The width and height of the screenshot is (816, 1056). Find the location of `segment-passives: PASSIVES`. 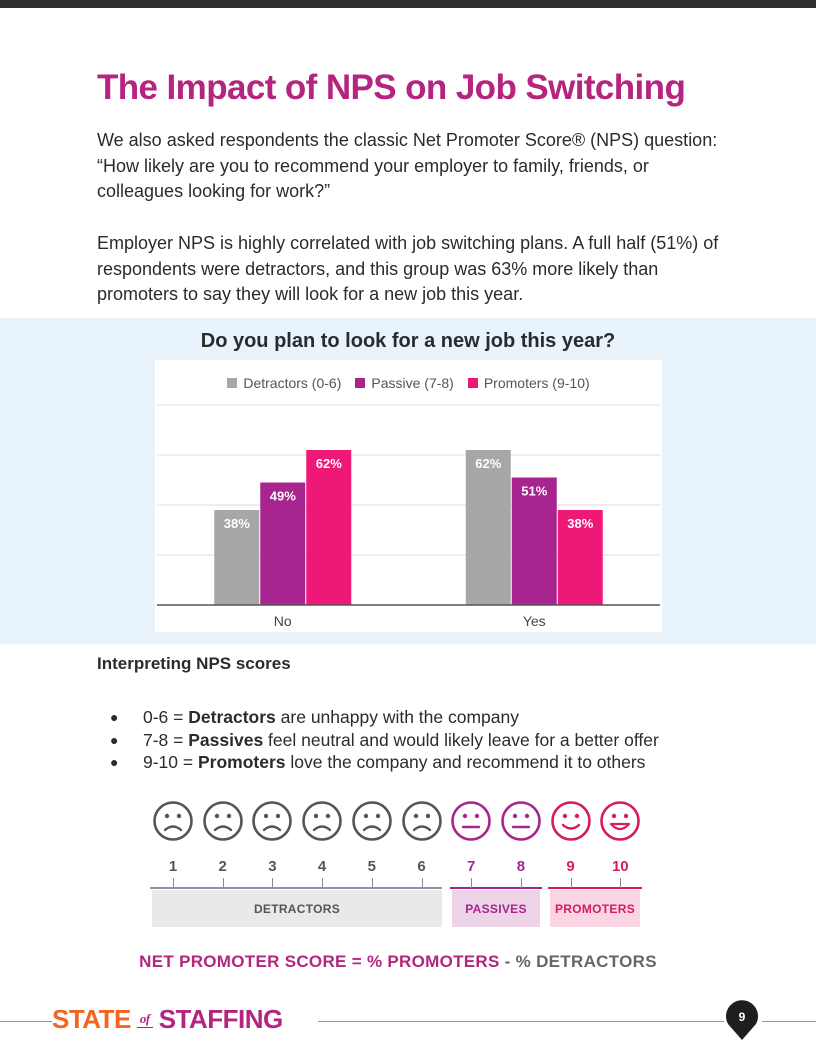

segment-passives: PASSIVES is located at coordinates (496, 908).